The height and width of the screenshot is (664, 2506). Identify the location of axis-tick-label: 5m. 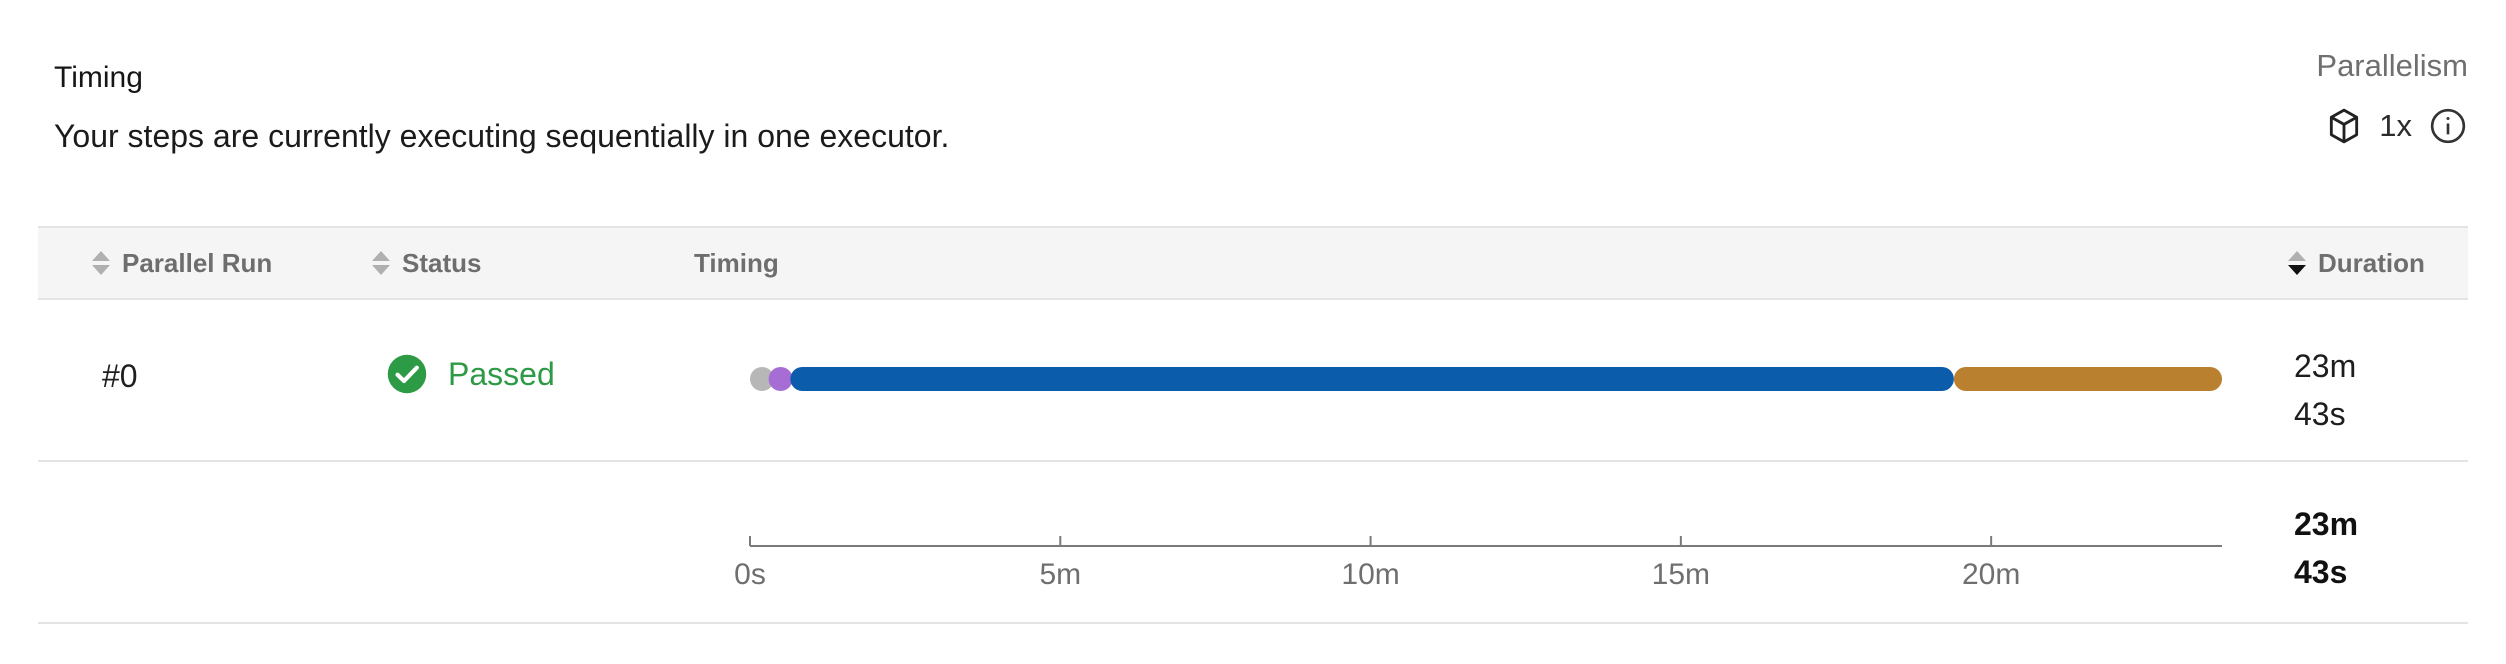
(1060, 574).